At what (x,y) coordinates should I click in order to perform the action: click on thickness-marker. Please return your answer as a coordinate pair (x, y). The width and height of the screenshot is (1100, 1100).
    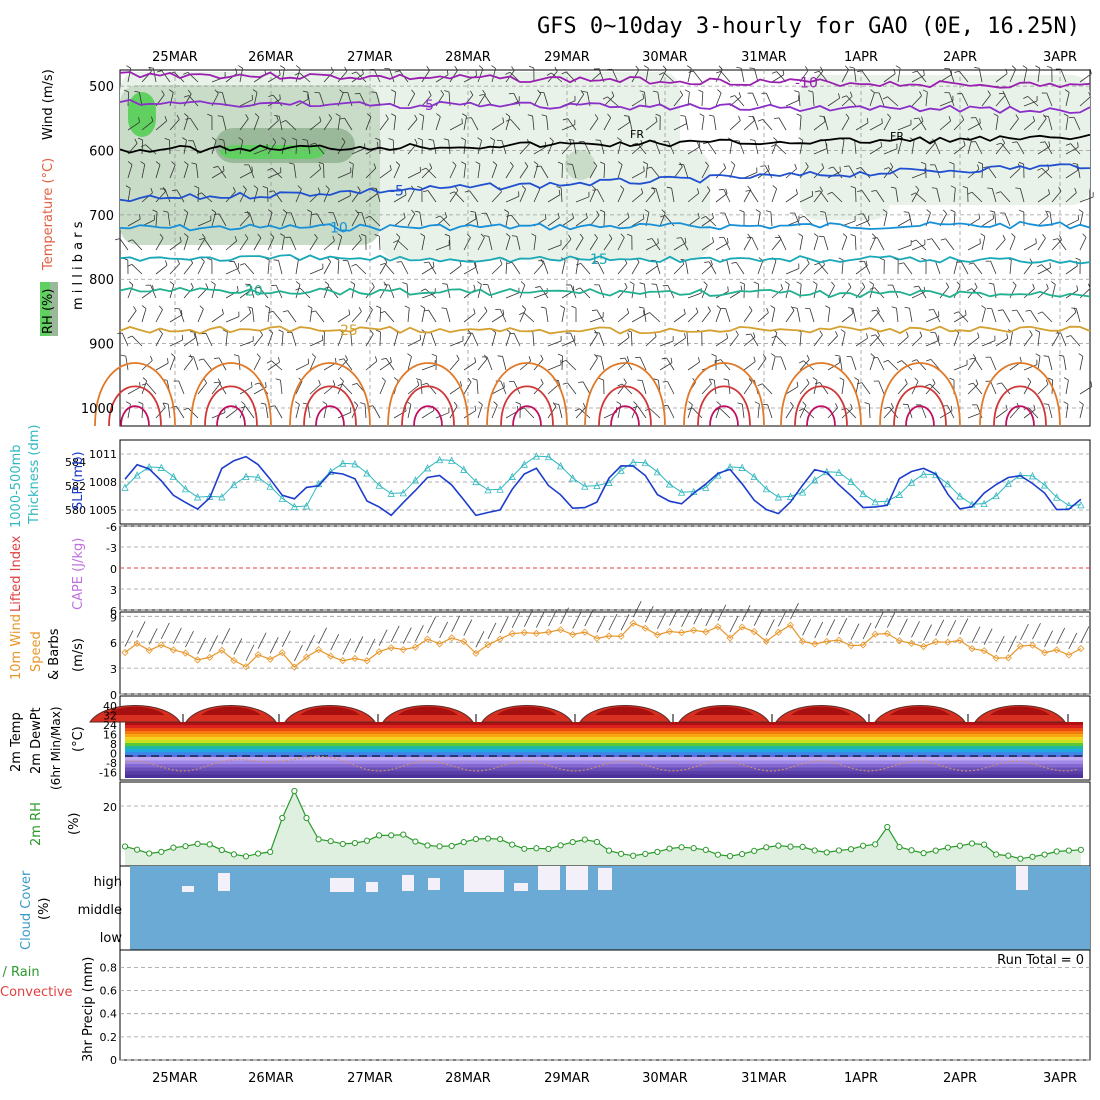
    Looking at the image, I should click on (512, 476).